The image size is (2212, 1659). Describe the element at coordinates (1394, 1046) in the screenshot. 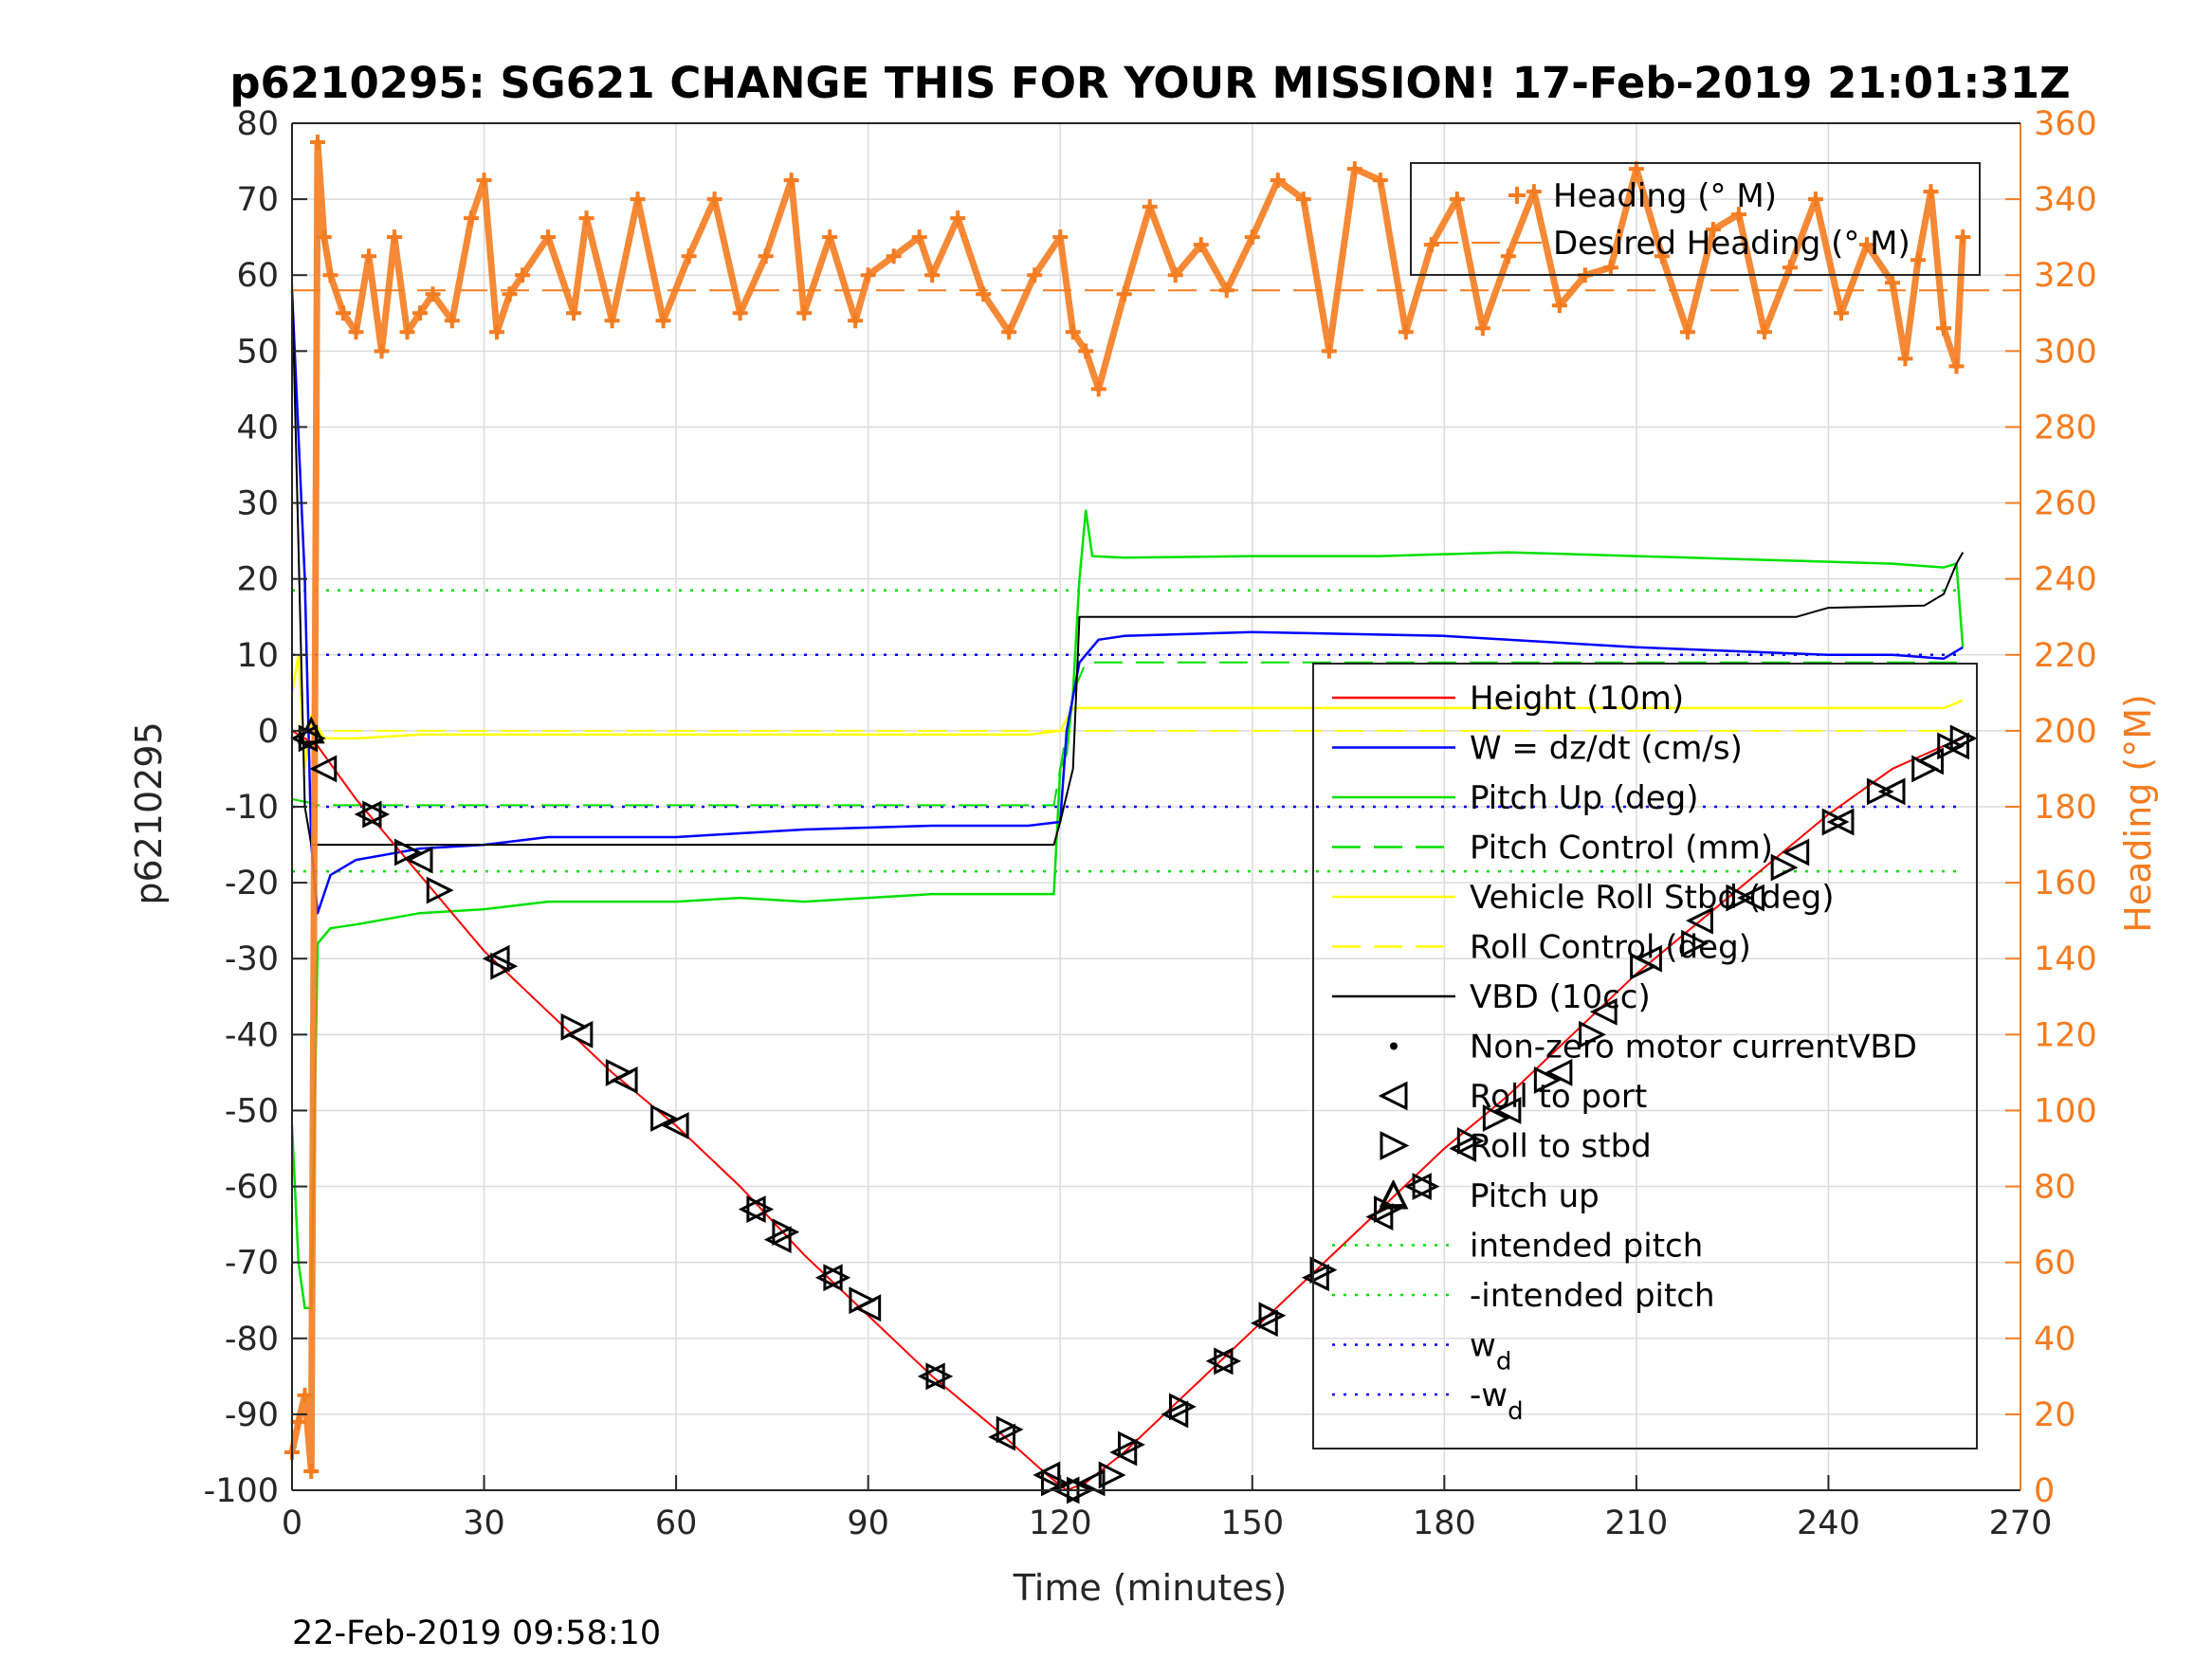

I see `legend-dot` at that location.